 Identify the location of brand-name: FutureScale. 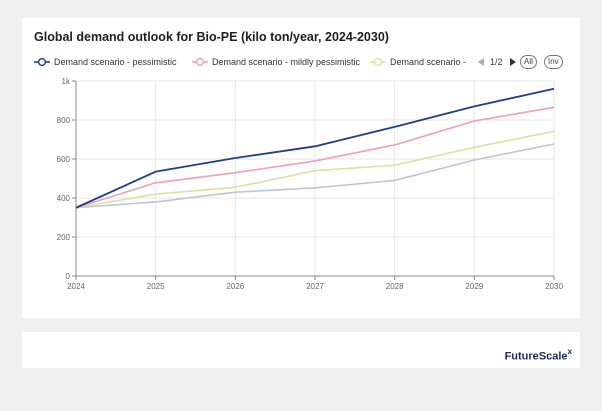
(536, 356).